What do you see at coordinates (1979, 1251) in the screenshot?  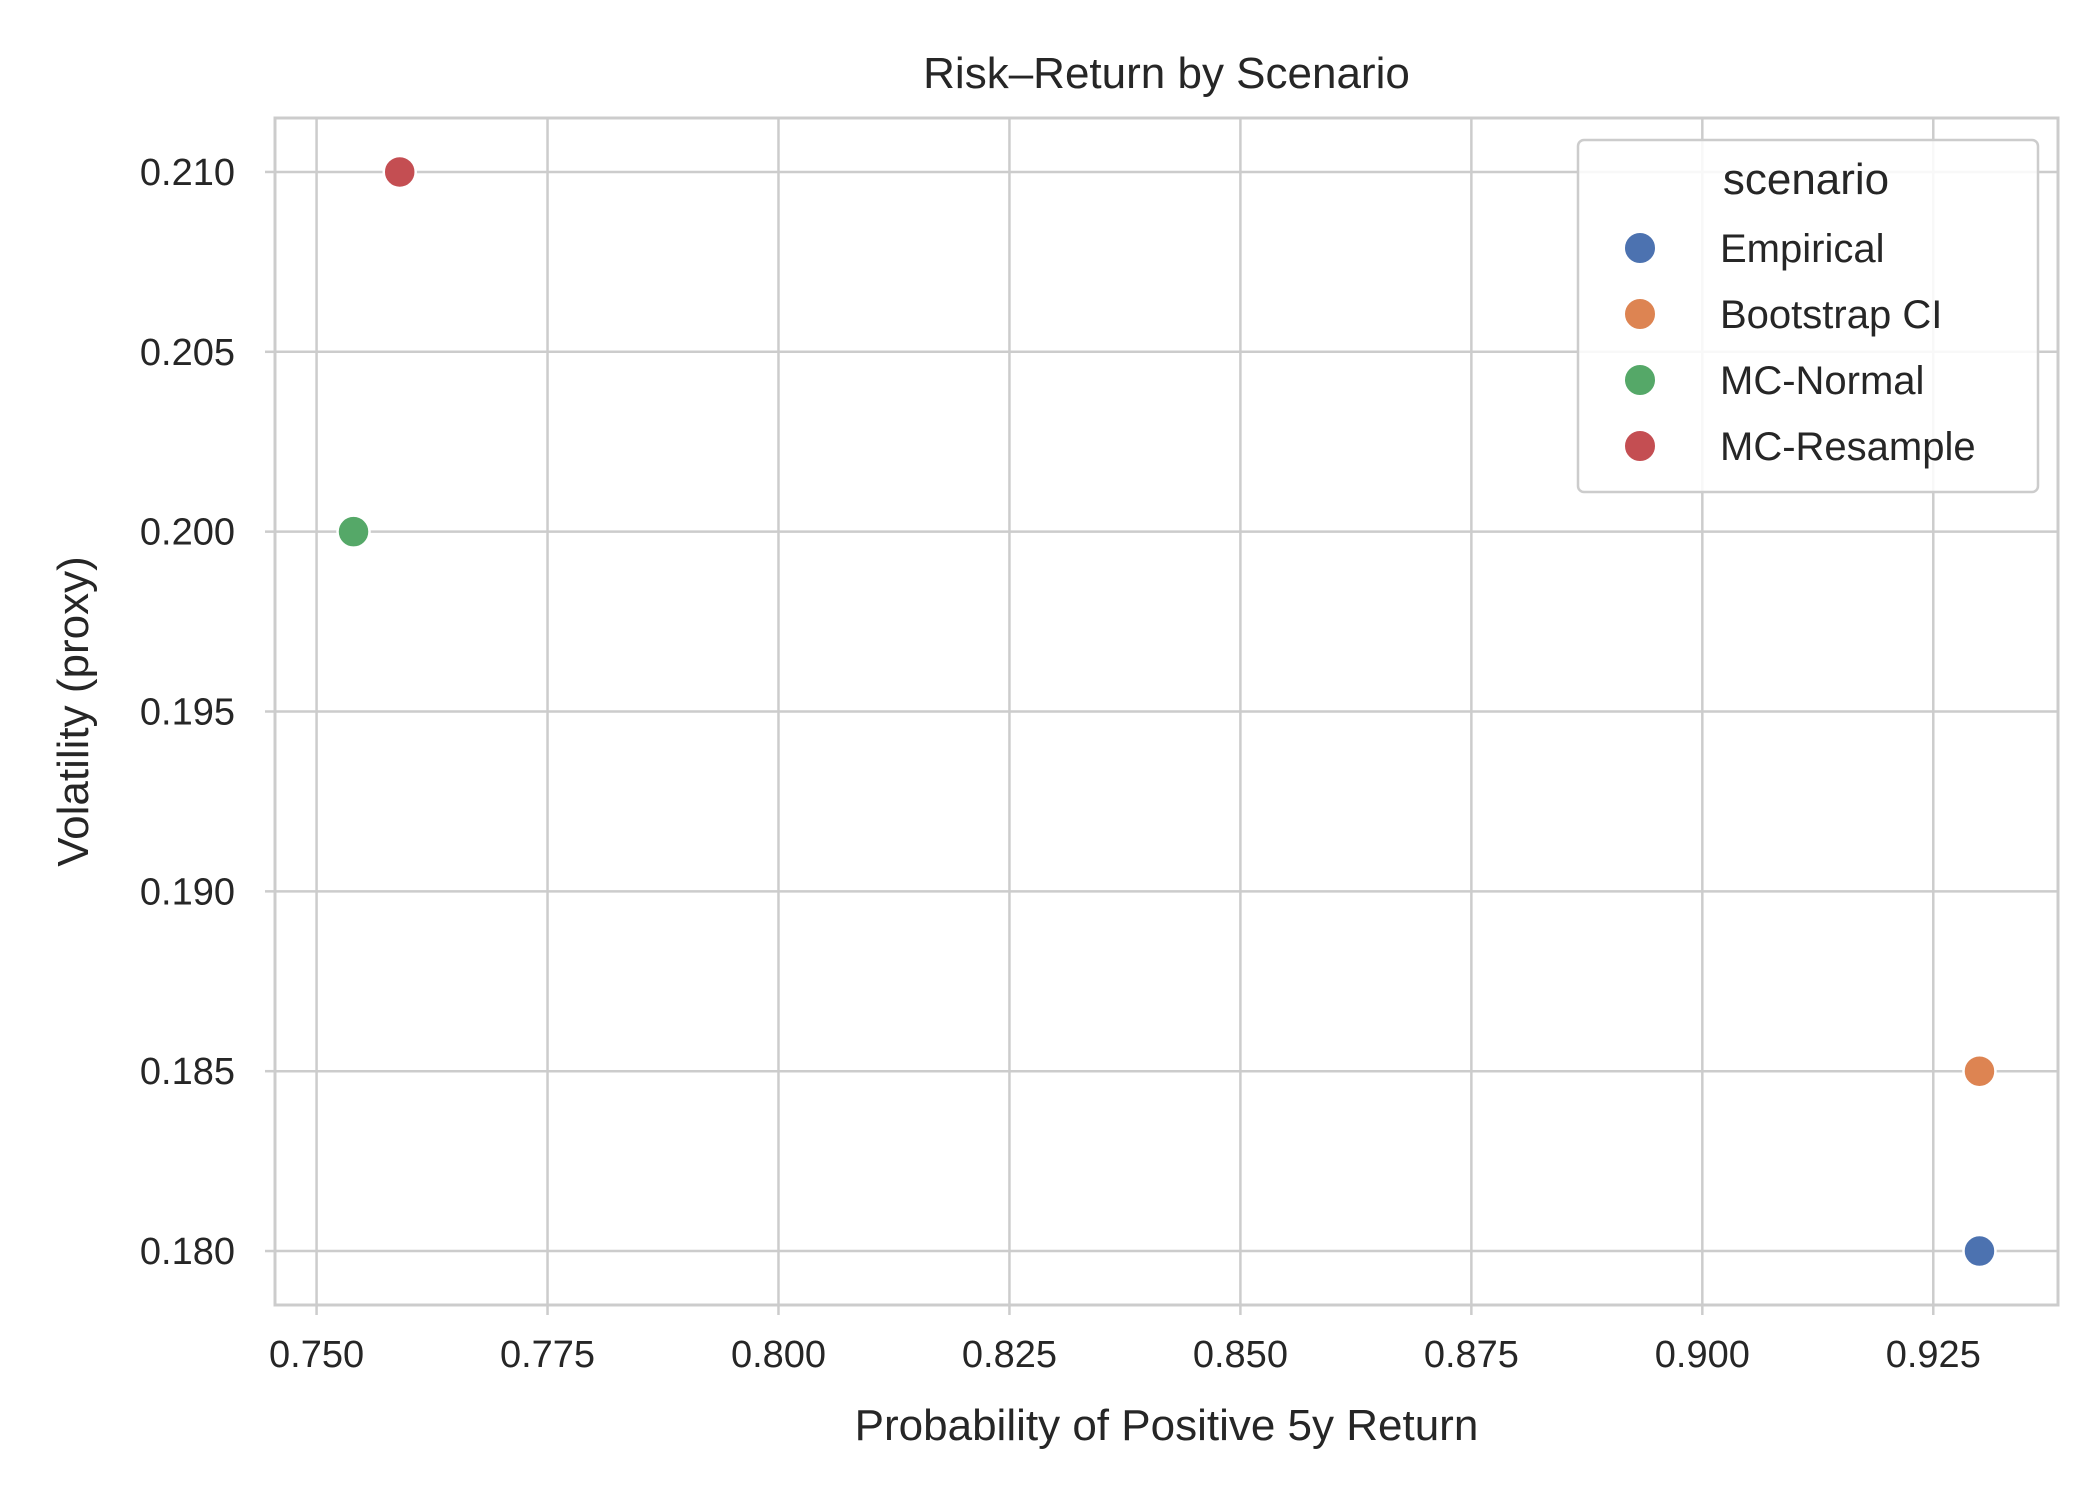 I see `data-point-empirical` at bounding box center [1979, 1251].